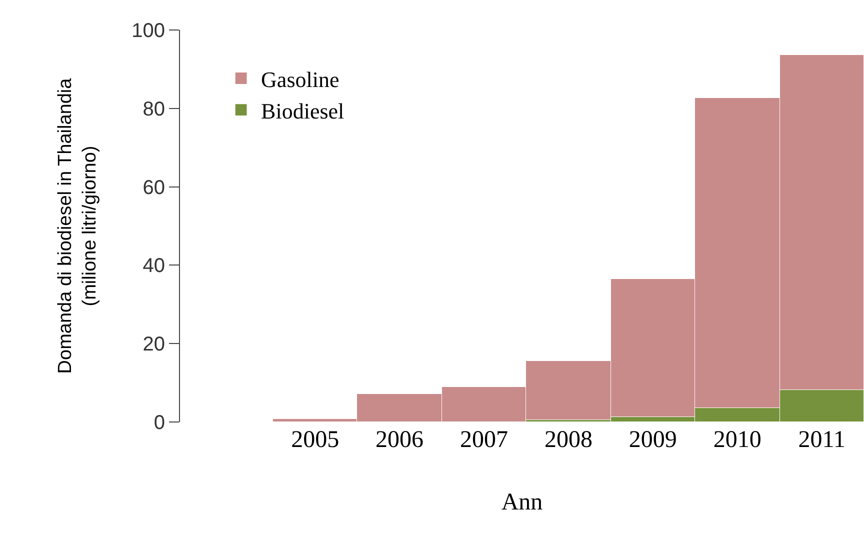  I want to click on y-axis-title: Domanda di biodiesel in Thailandia (milione litri/giorno), so click(77, 226).